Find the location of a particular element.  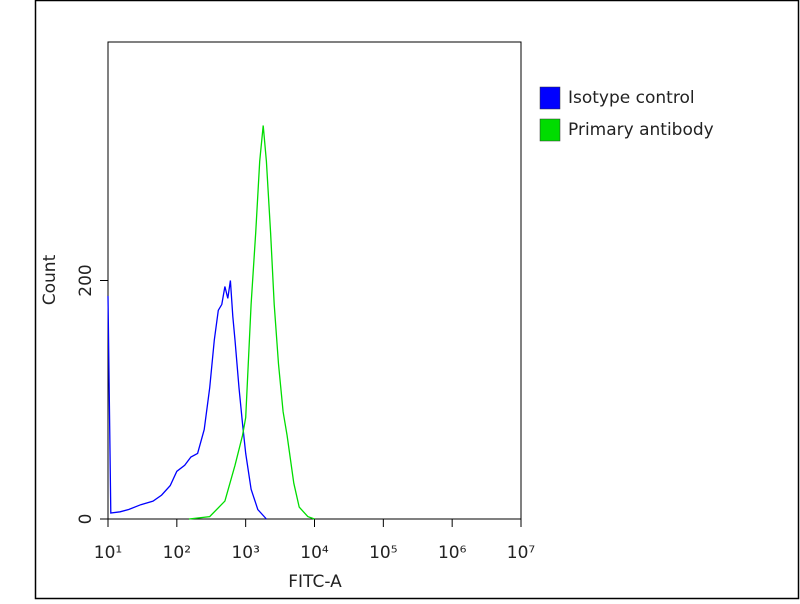

legend-label: Primary antibody is located at coordinates (641, 130).